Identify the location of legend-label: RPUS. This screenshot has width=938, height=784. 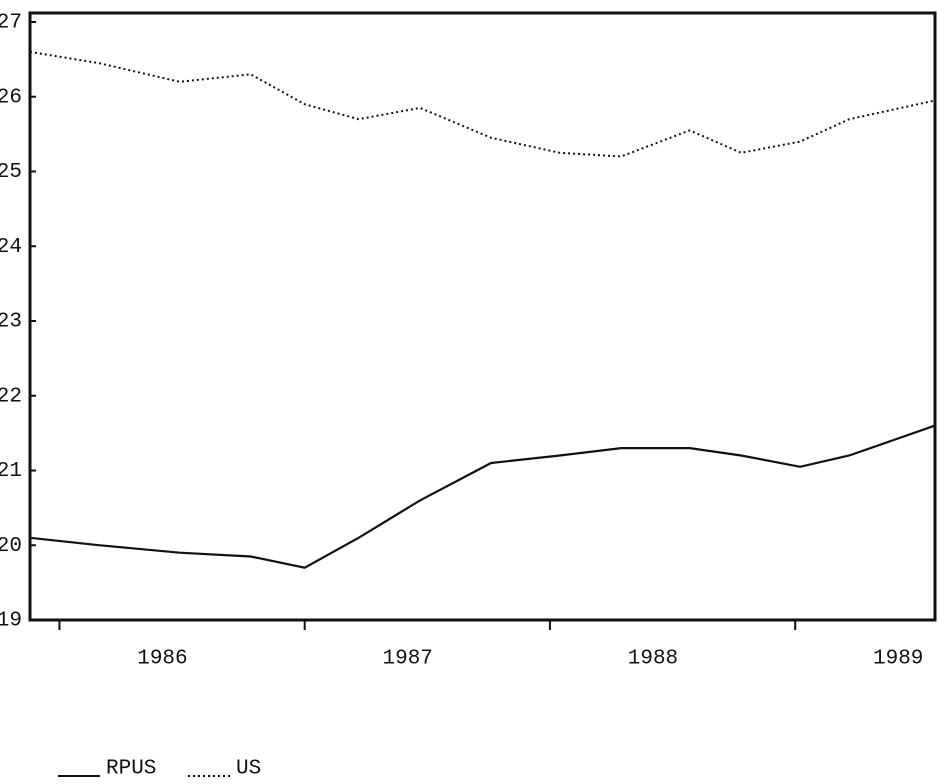
(131, 769).